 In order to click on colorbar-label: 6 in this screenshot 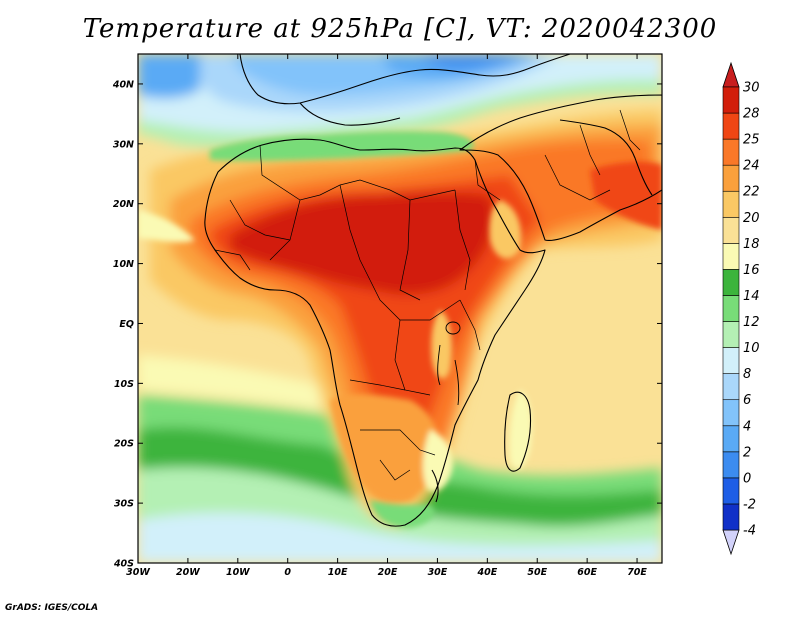, I will do `click(747, 400)`.